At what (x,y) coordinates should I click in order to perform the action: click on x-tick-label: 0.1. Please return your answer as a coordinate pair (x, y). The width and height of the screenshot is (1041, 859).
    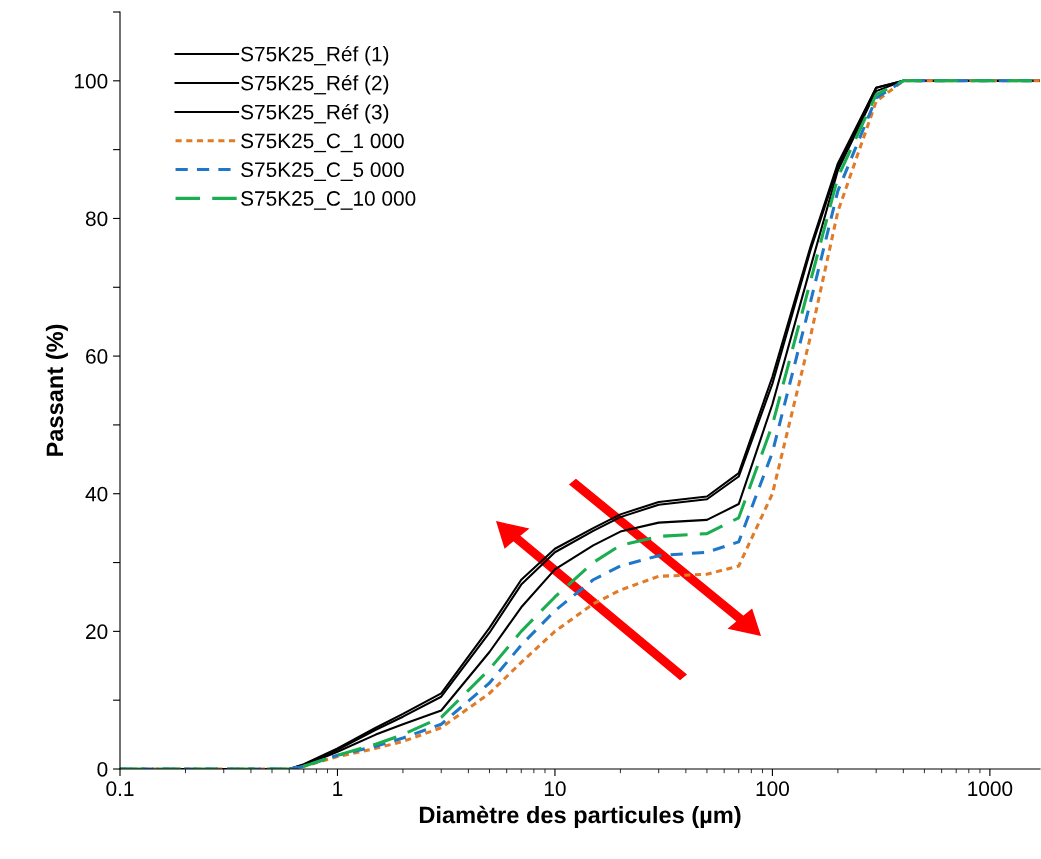
    Looking at the image, I should click on (120, 789).